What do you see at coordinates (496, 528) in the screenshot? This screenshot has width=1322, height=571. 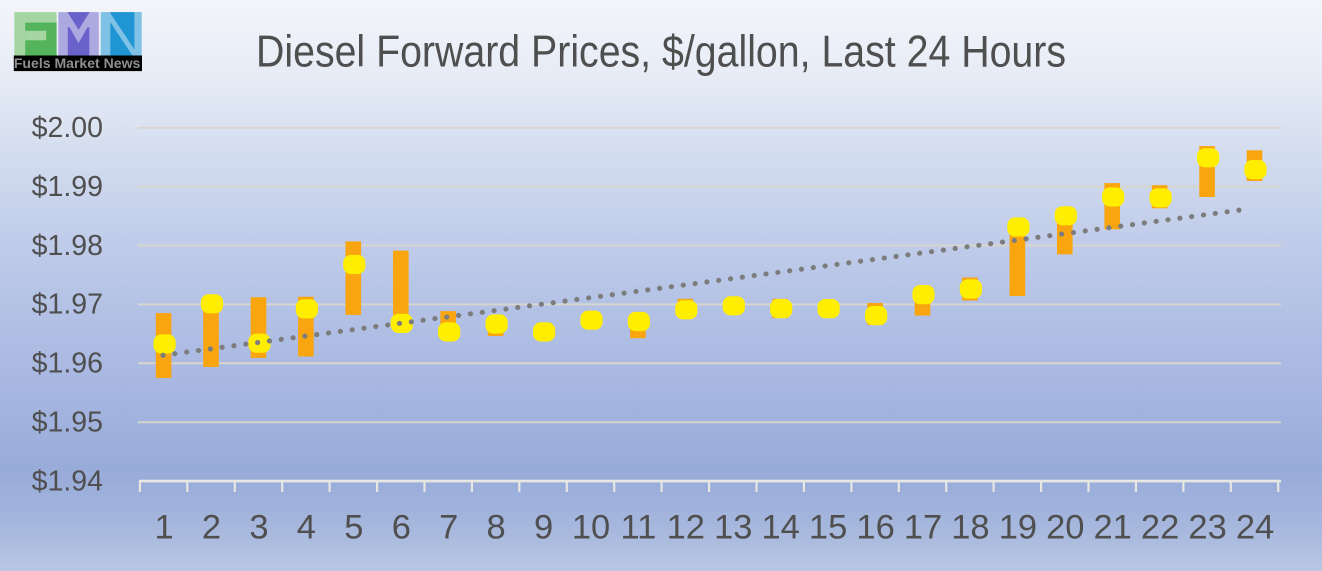 I see `svg-text: 8` at bounding box center [496, 528].